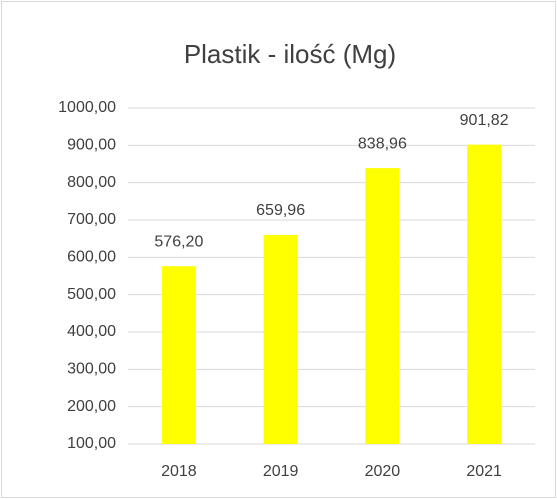  I want to click on y-tick-label: 200,00, so click(91, 406).